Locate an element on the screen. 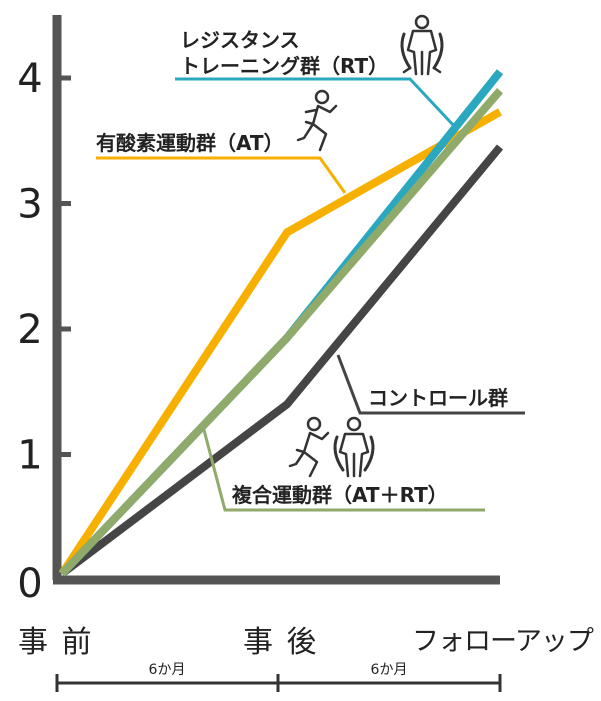  period-label-2: 6か月 is located at coordinates (389, 670).